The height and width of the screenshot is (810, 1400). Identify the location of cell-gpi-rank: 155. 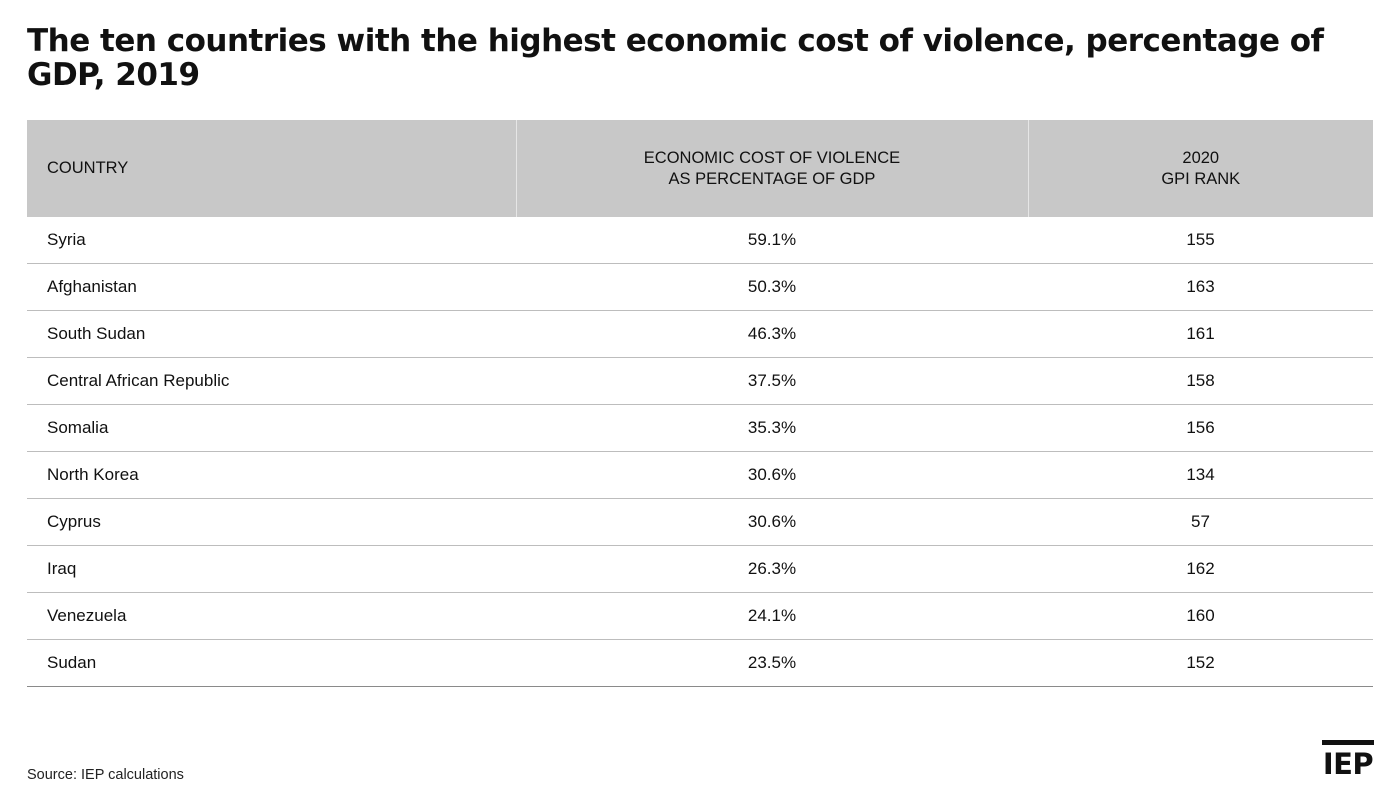
(1200, 240).